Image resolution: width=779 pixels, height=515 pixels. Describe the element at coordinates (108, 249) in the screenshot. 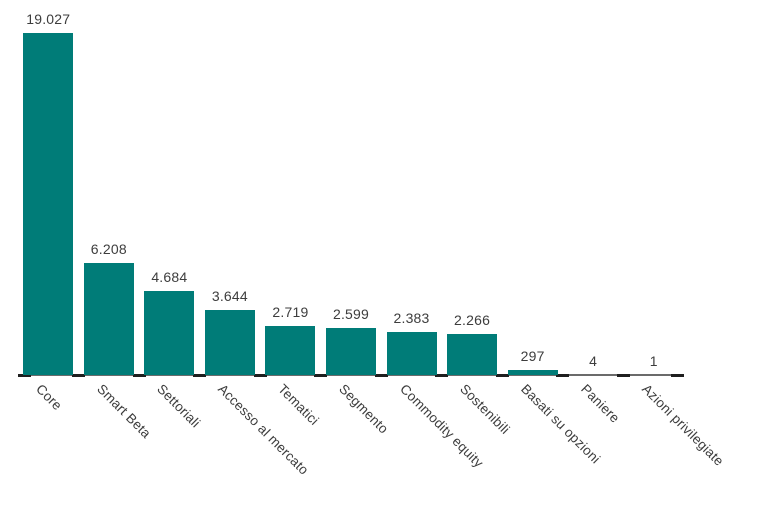

I see `bar-value-label: 6.208` at that location.